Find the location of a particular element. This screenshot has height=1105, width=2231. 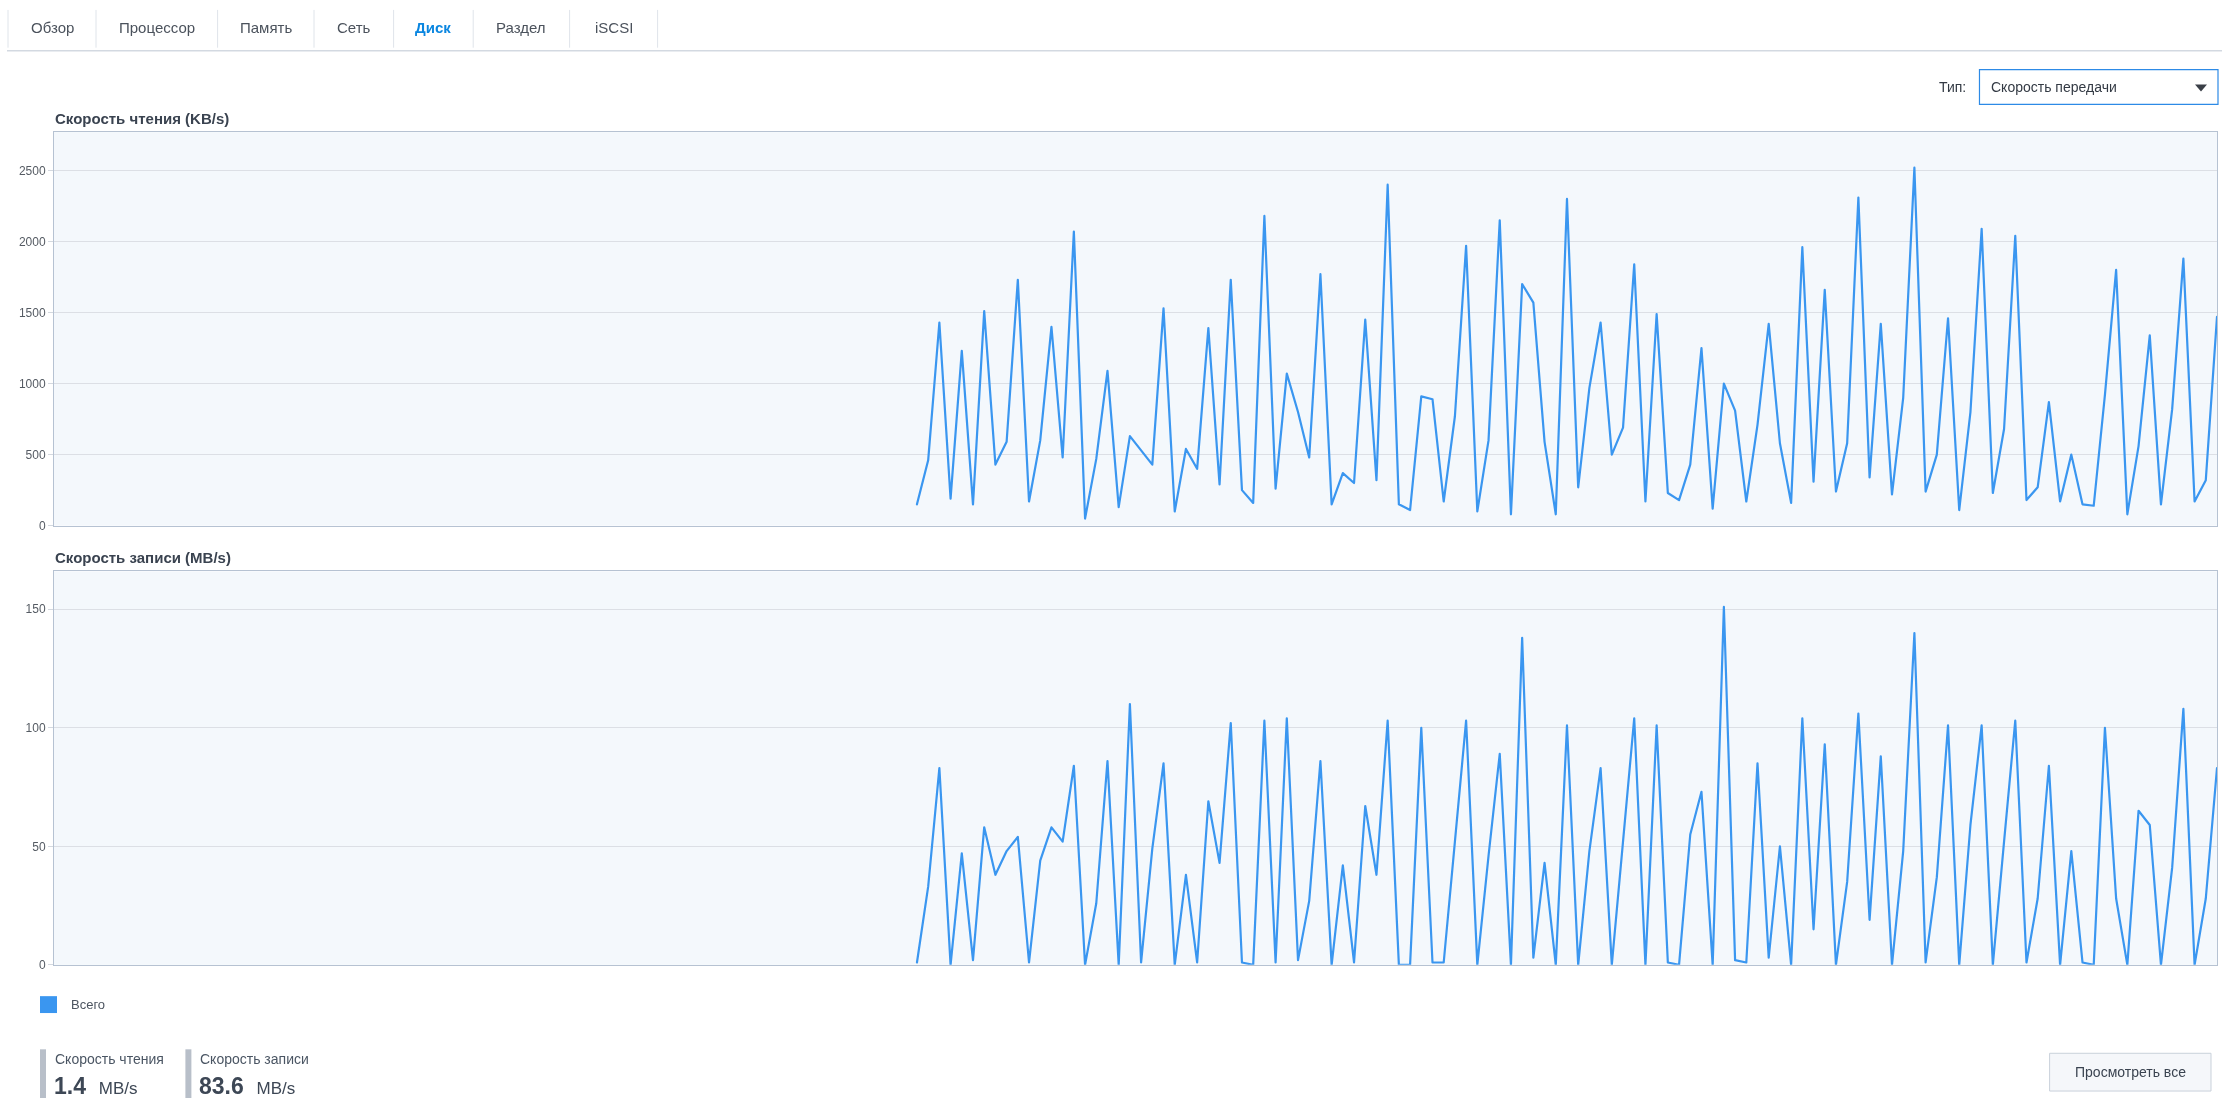

y-tick-label: 100 is located at coordinates (35, 728).